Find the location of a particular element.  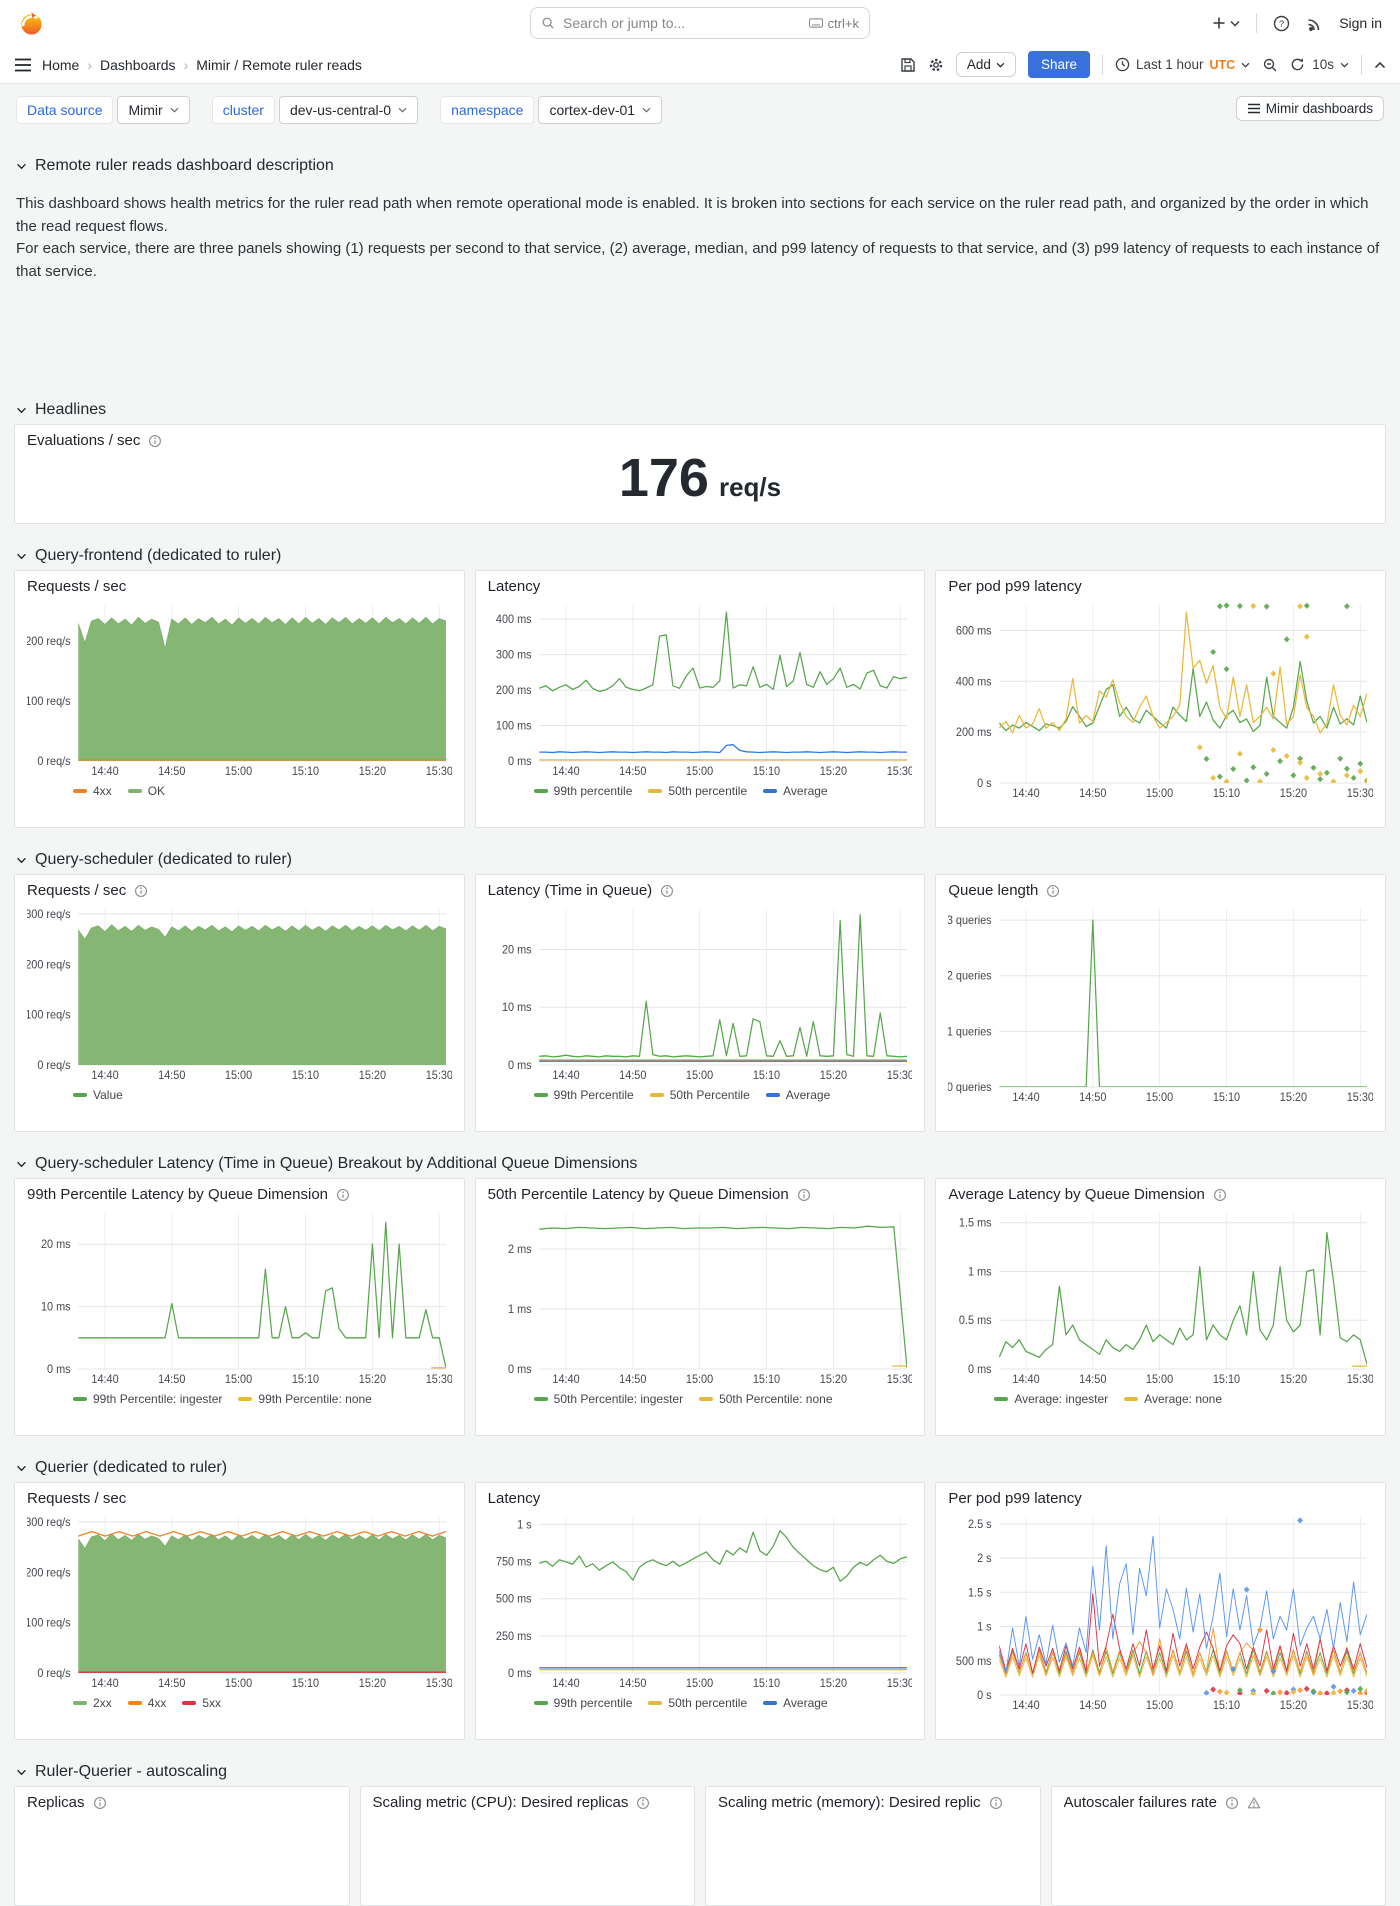

panel-title: Scaling metric (memory): Desired replic is located at coordinates (849, 1802).